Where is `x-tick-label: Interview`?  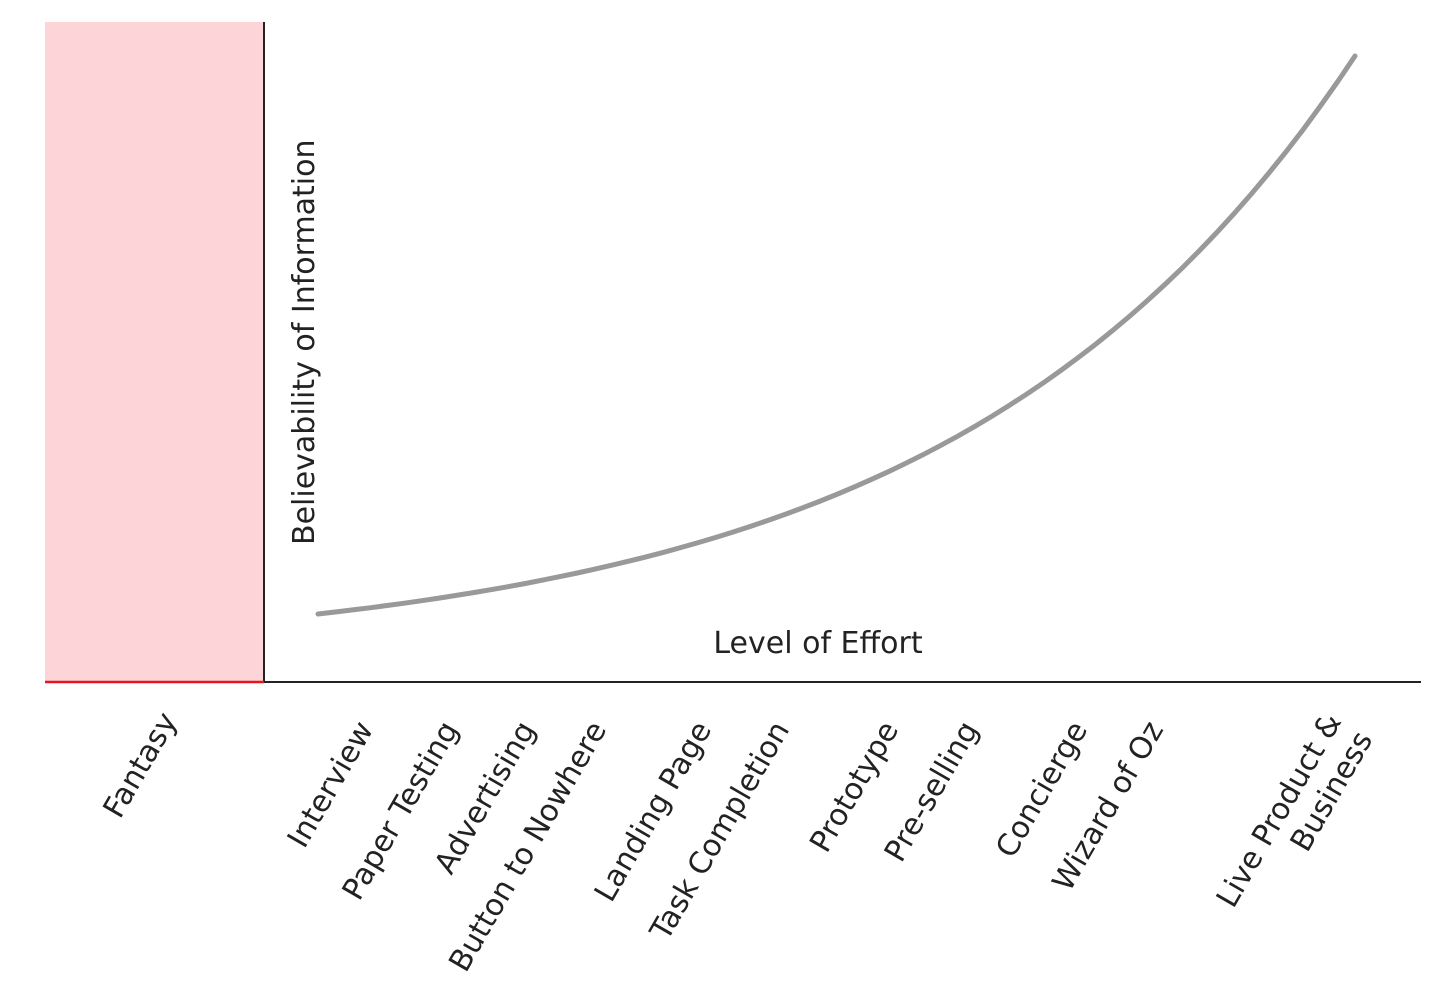
x-tick-label: Interview is located at coordinates (331, 785).